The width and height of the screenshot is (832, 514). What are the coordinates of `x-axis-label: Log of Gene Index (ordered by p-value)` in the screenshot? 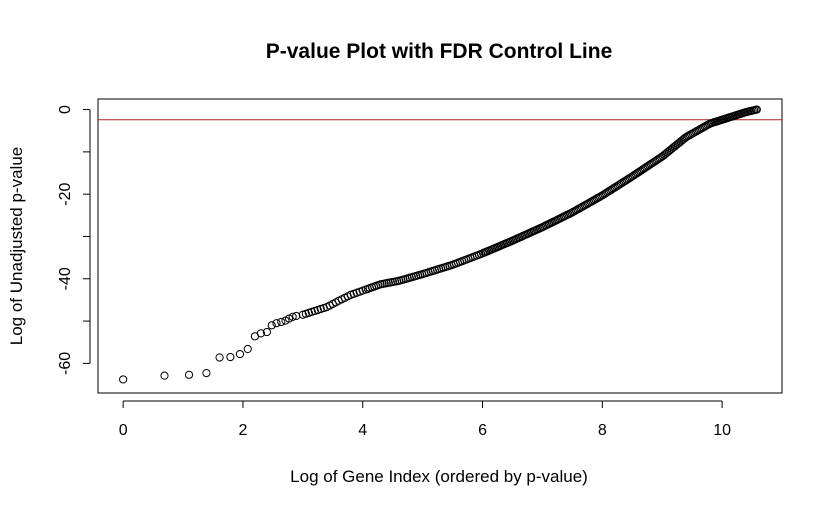 It's located at (439, 476).